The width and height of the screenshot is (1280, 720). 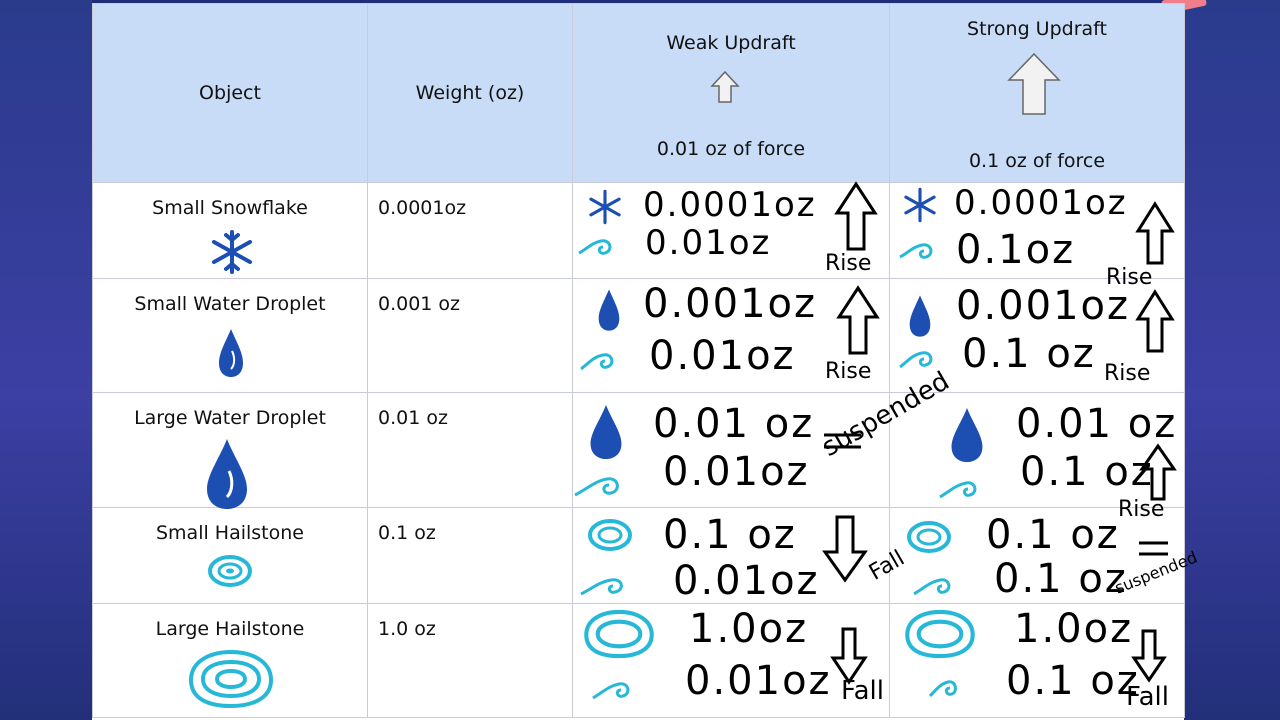 I want to click on header-object: Object, so click(x=230, y=93).